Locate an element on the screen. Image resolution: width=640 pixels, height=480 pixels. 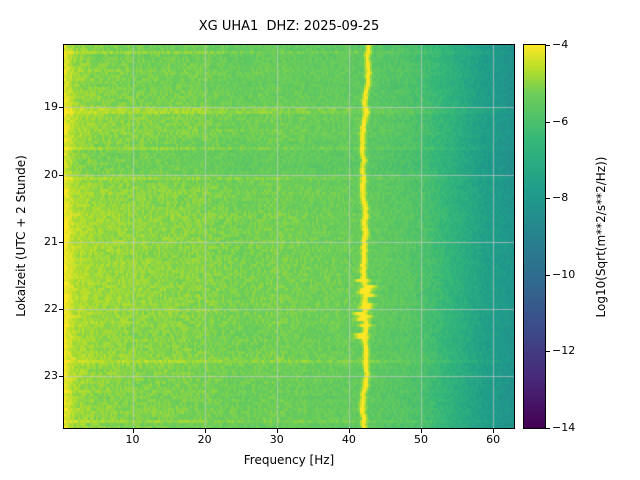
y-tick-label: 23 is located at coordinates (51, 376).